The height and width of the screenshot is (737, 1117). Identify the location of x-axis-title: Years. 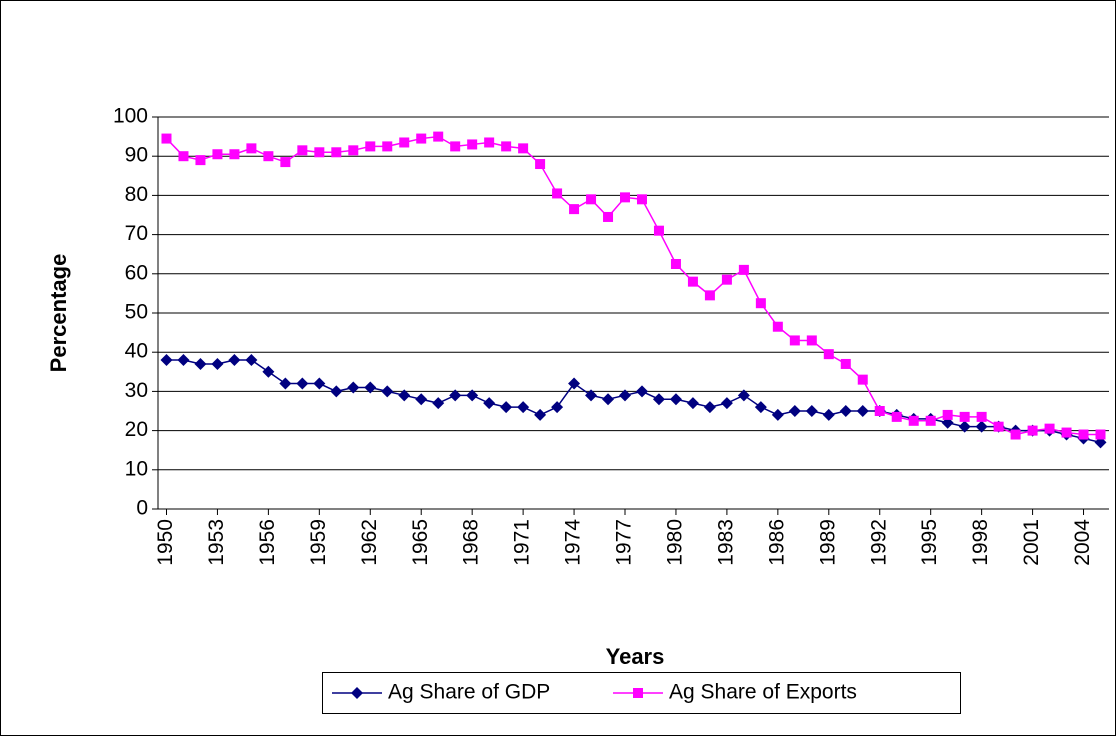
(635, 656).